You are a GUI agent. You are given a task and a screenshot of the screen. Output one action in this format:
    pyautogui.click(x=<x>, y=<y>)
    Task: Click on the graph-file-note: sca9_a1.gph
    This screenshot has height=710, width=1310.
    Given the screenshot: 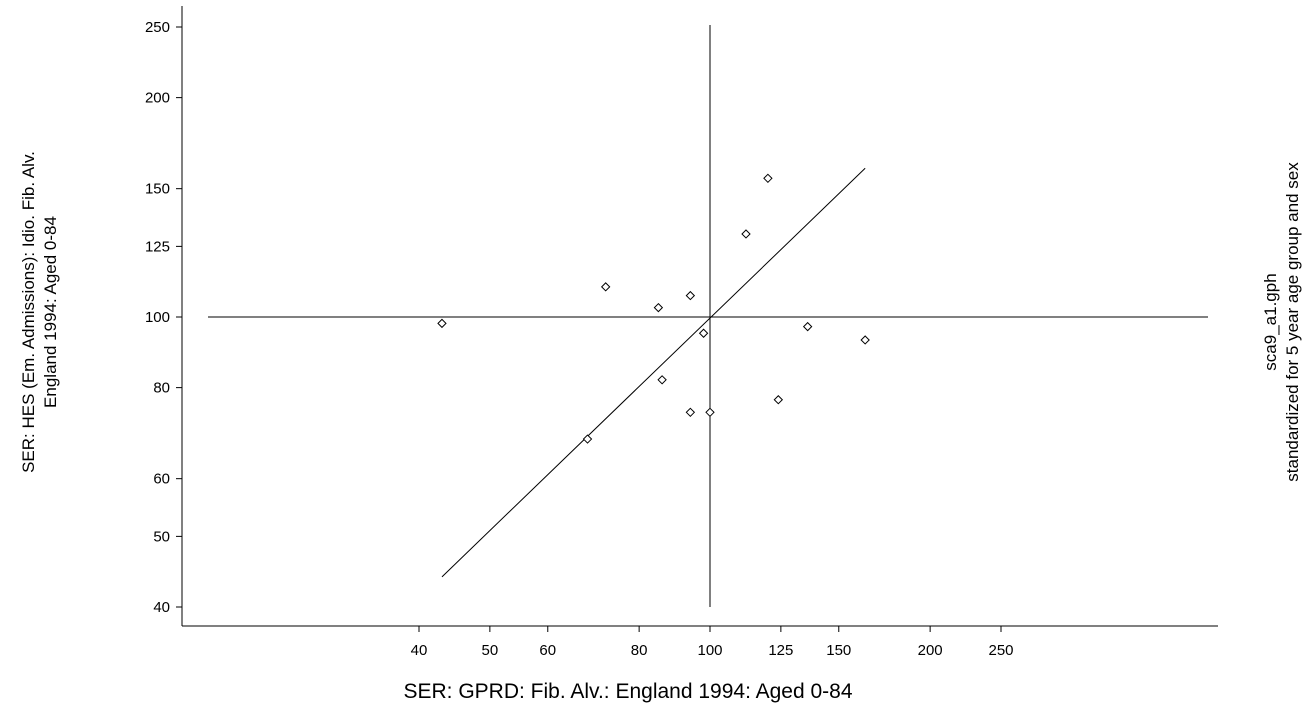 What is the action you would take?
    pyautogui.click(x=1270, y=321)
    